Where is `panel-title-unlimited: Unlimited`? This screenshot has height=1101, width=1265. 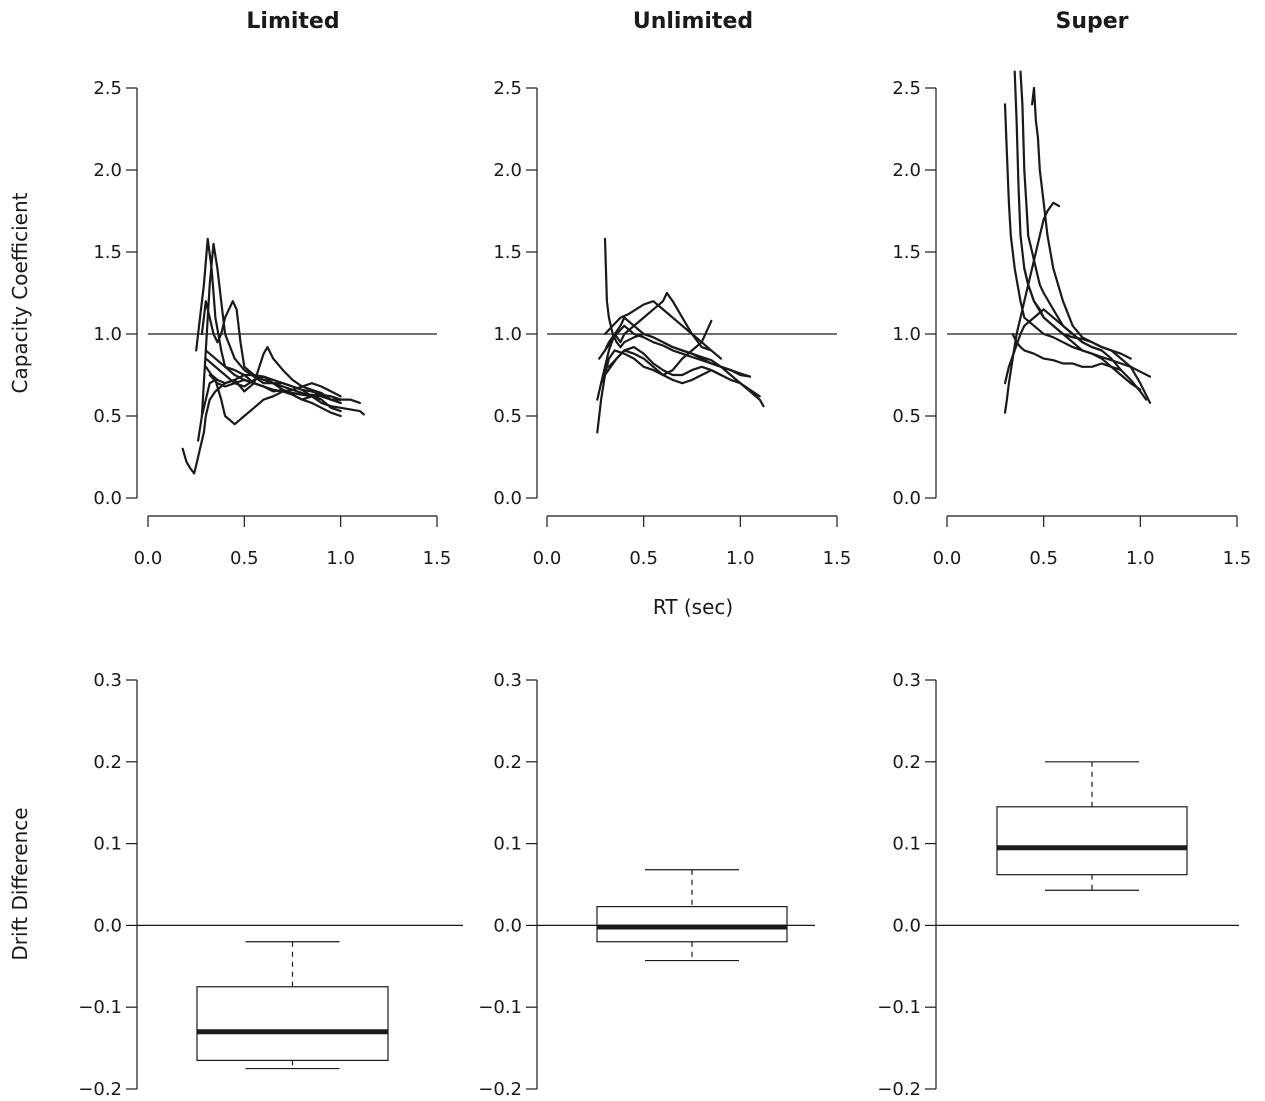
panel-title-unlimited: Unlimited is located at coordinates (693, 21).